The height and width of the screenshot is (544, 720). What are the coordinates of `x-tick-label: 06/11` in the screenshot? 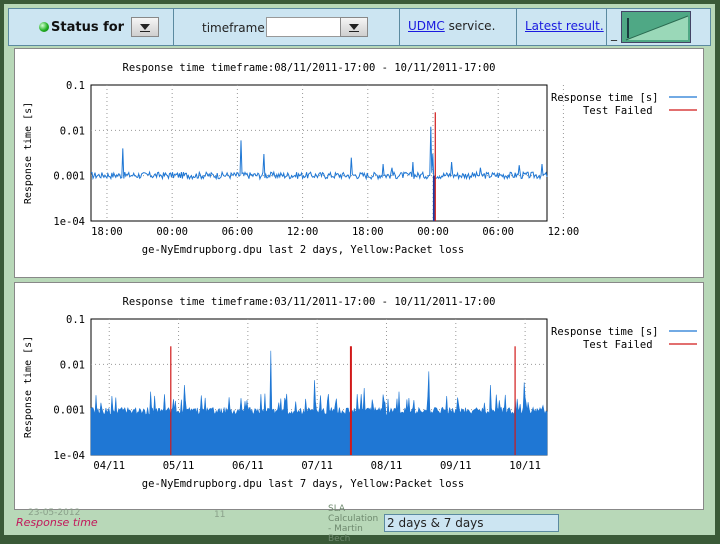 It's located at (248, 466).